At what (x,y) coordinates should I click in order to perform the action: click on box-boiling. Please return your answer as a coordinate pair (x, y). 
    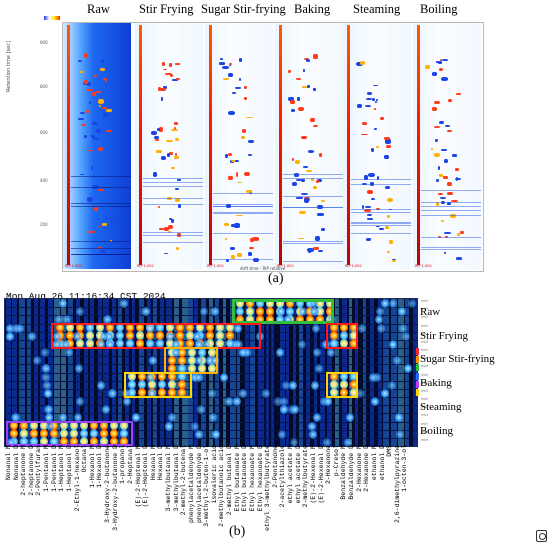
    Looking at the image, I should click on (69, 433).